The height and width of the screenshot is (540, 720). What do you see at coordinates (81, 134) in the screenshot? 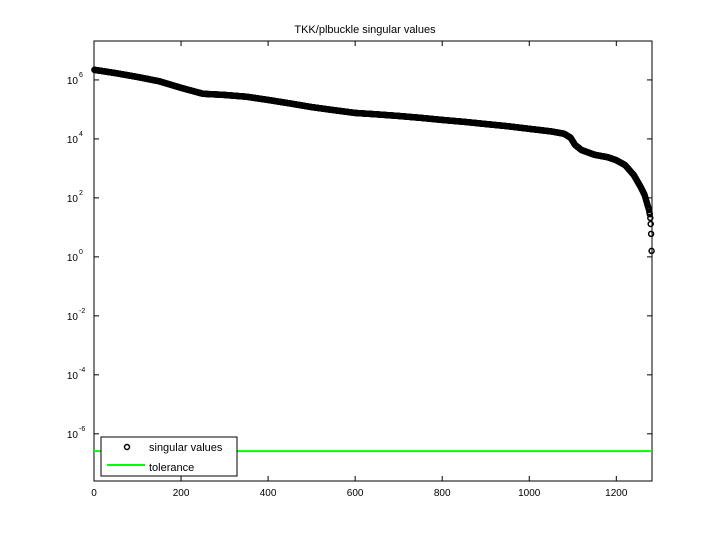
I see `y-tick-exponent: 4` at bounding box center [81, 134].